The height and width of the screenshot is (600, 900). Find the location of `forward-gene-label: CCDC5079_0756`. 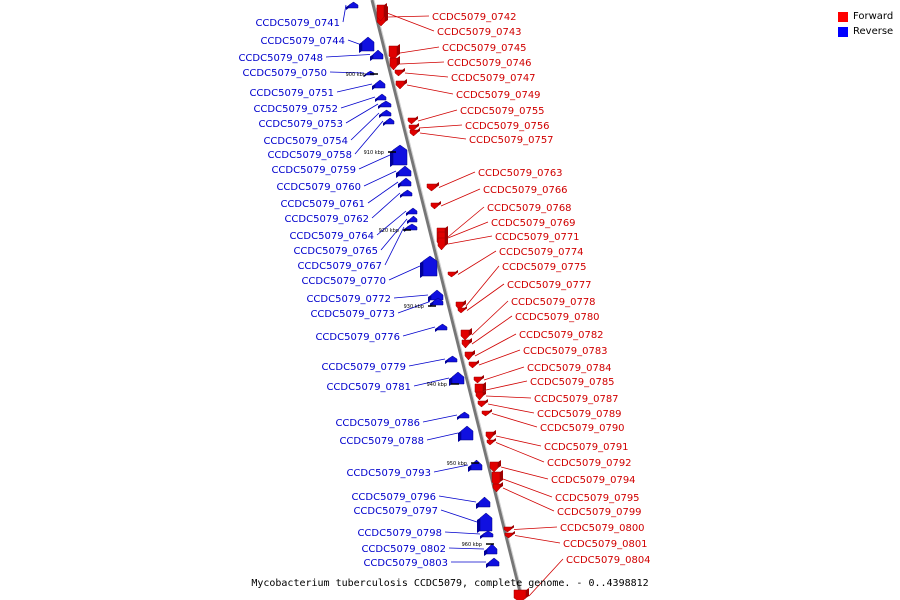

forward-gene-label: CCDC5079_0756 is located at coordinates (507, 126).